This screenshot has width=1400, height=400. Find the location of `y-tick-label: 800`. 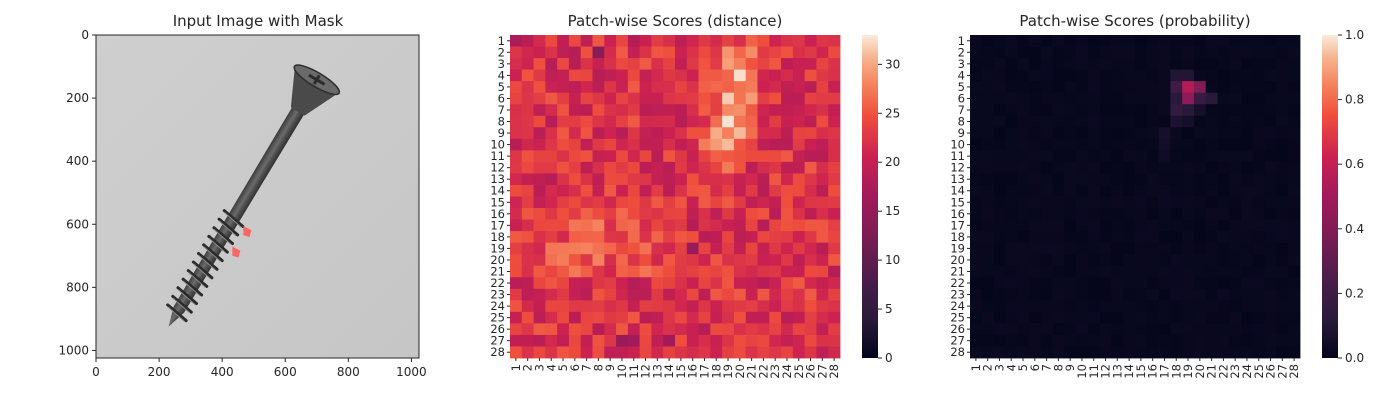

y-tick-label: 800 is located at coordinates (77, 287).